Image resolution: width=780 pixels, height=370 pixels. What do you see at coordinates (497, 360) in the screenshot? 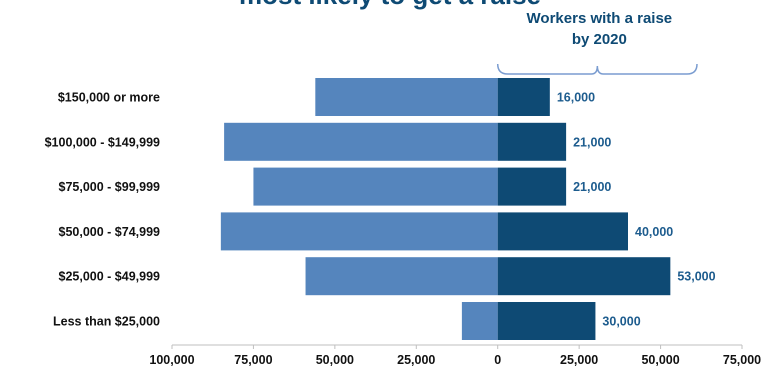
I see `tick-label-4: 0` at bounding box center [497, 360].